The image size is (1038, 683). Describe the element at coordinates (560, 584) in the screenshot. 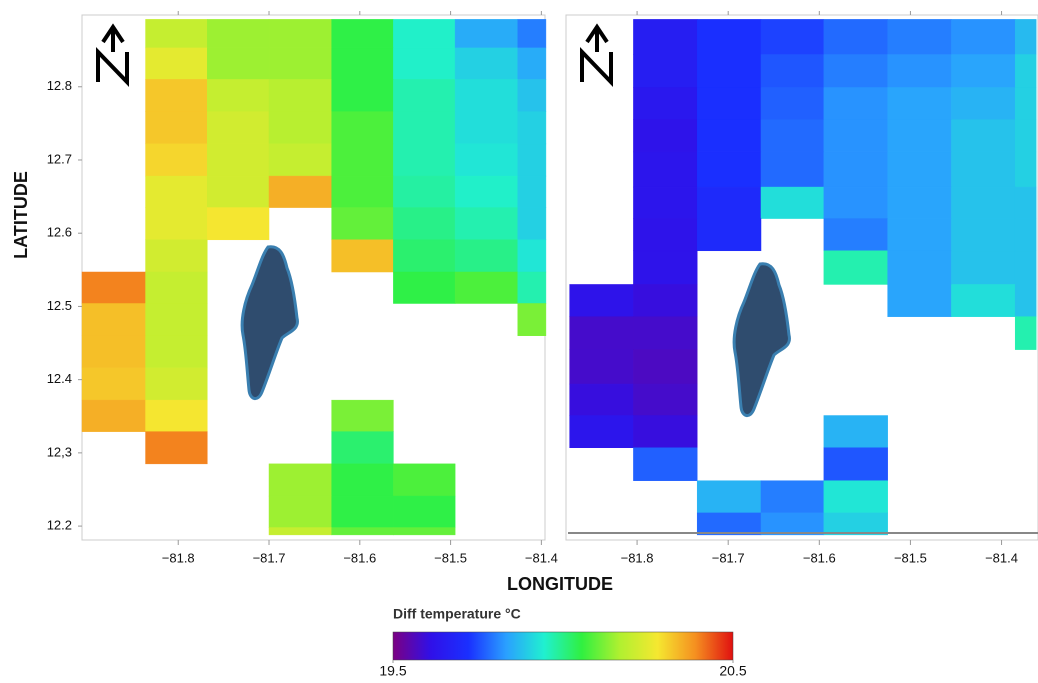

I see `x-axis-label: LONGITUDE` at that location.